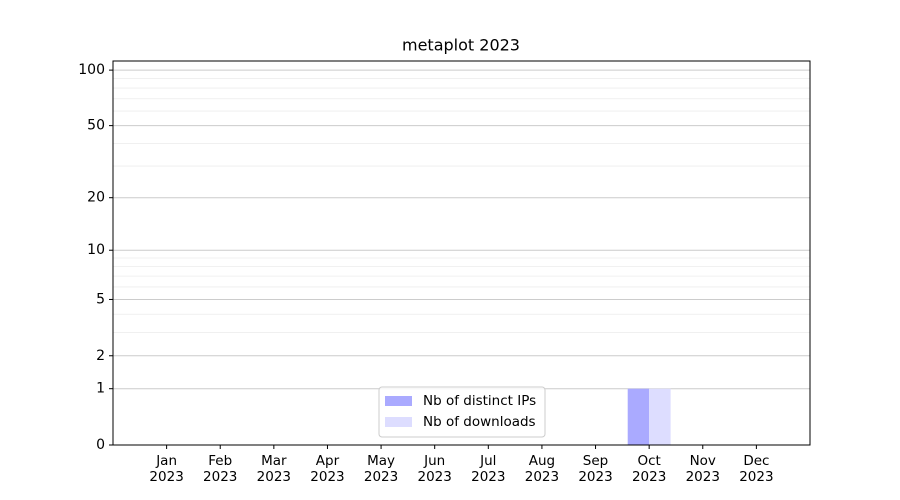  What do you see at coordinates (462, 412) in the screenshot?
I see `legend-box` at bounding box center [462, 412].